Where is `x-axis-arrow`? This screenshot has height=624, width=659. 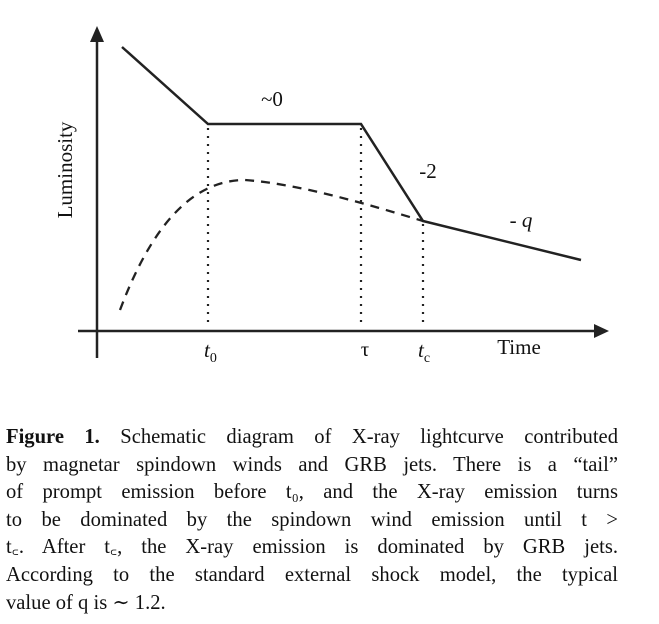 x-axis-arrow is located at coordinates (601, 331).